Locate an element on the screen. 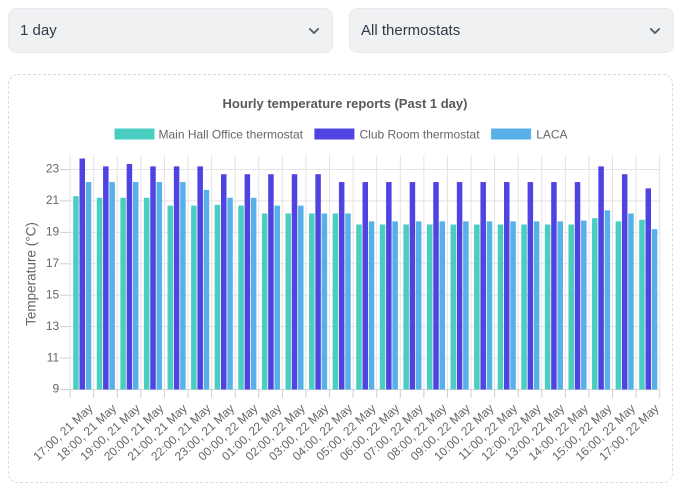 The image size is (682, 493). svg-text: 21 is located at coordinates (53, 200).